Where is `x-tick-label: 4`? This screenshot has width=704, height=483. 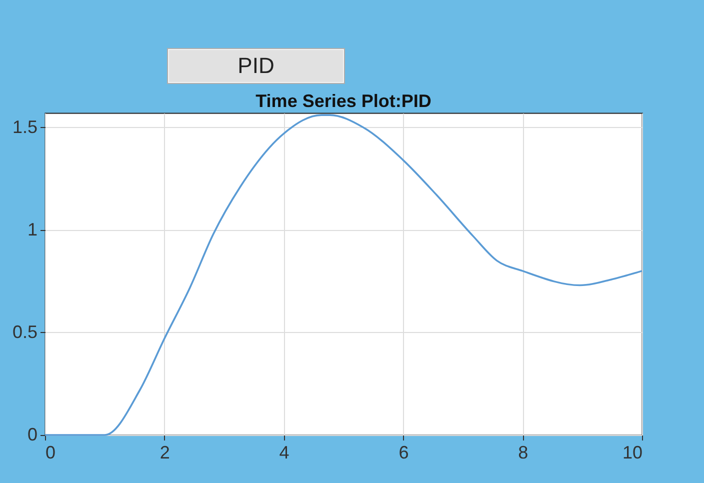 x-tick-label: 4 is located at coordinates (284, 452).